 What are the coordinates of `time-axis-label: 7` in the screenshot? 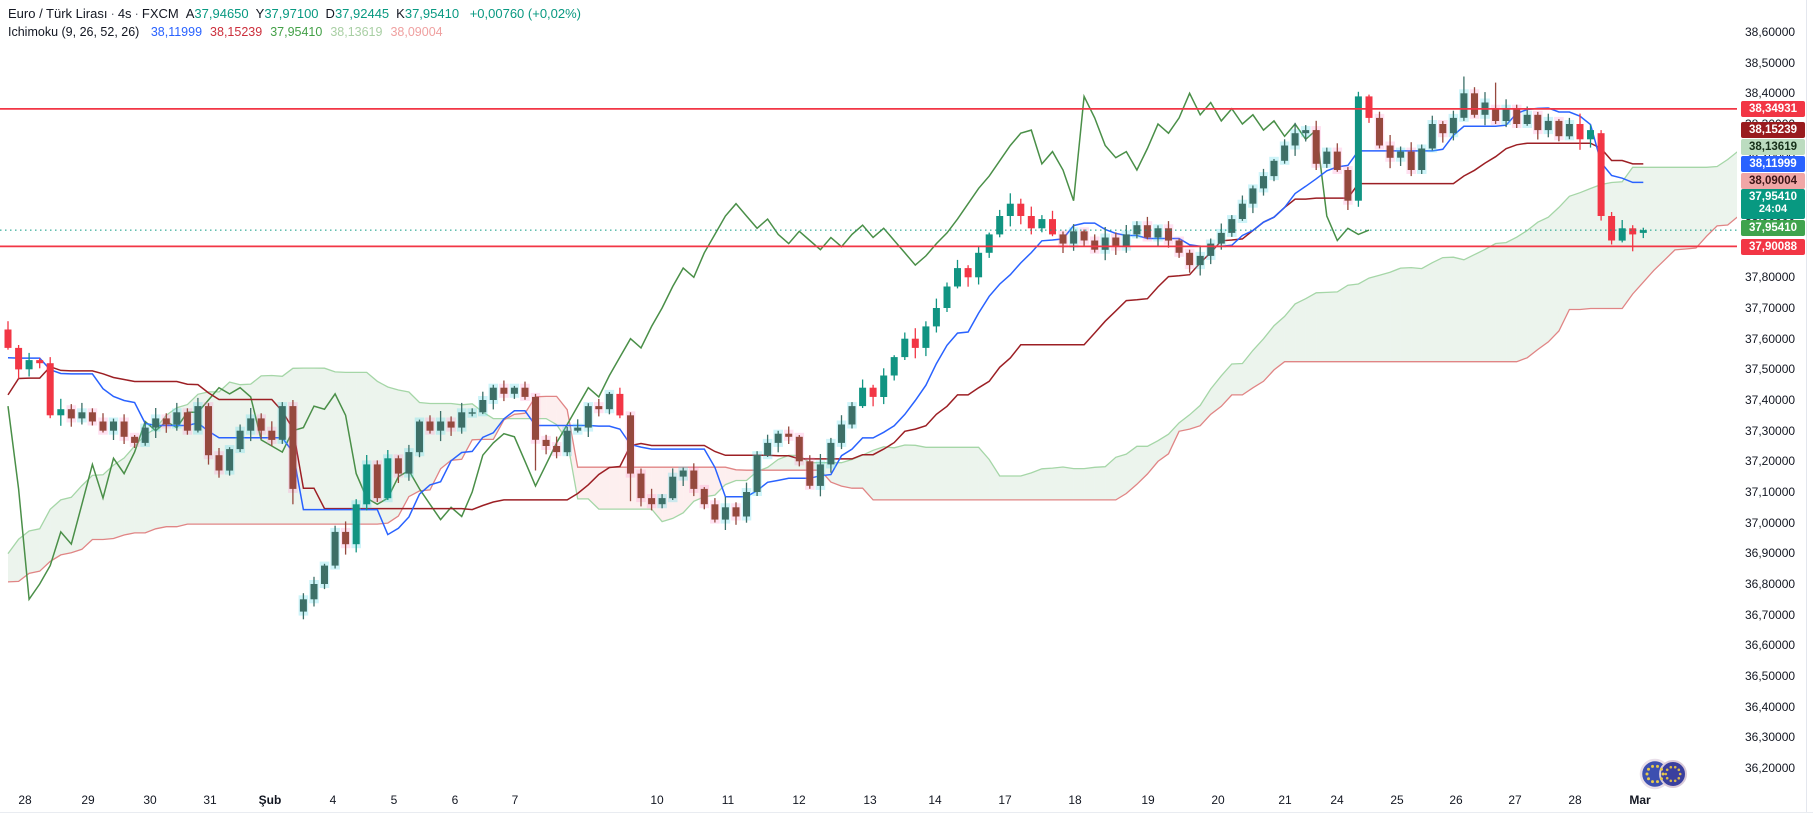 It's located at (515, 800).